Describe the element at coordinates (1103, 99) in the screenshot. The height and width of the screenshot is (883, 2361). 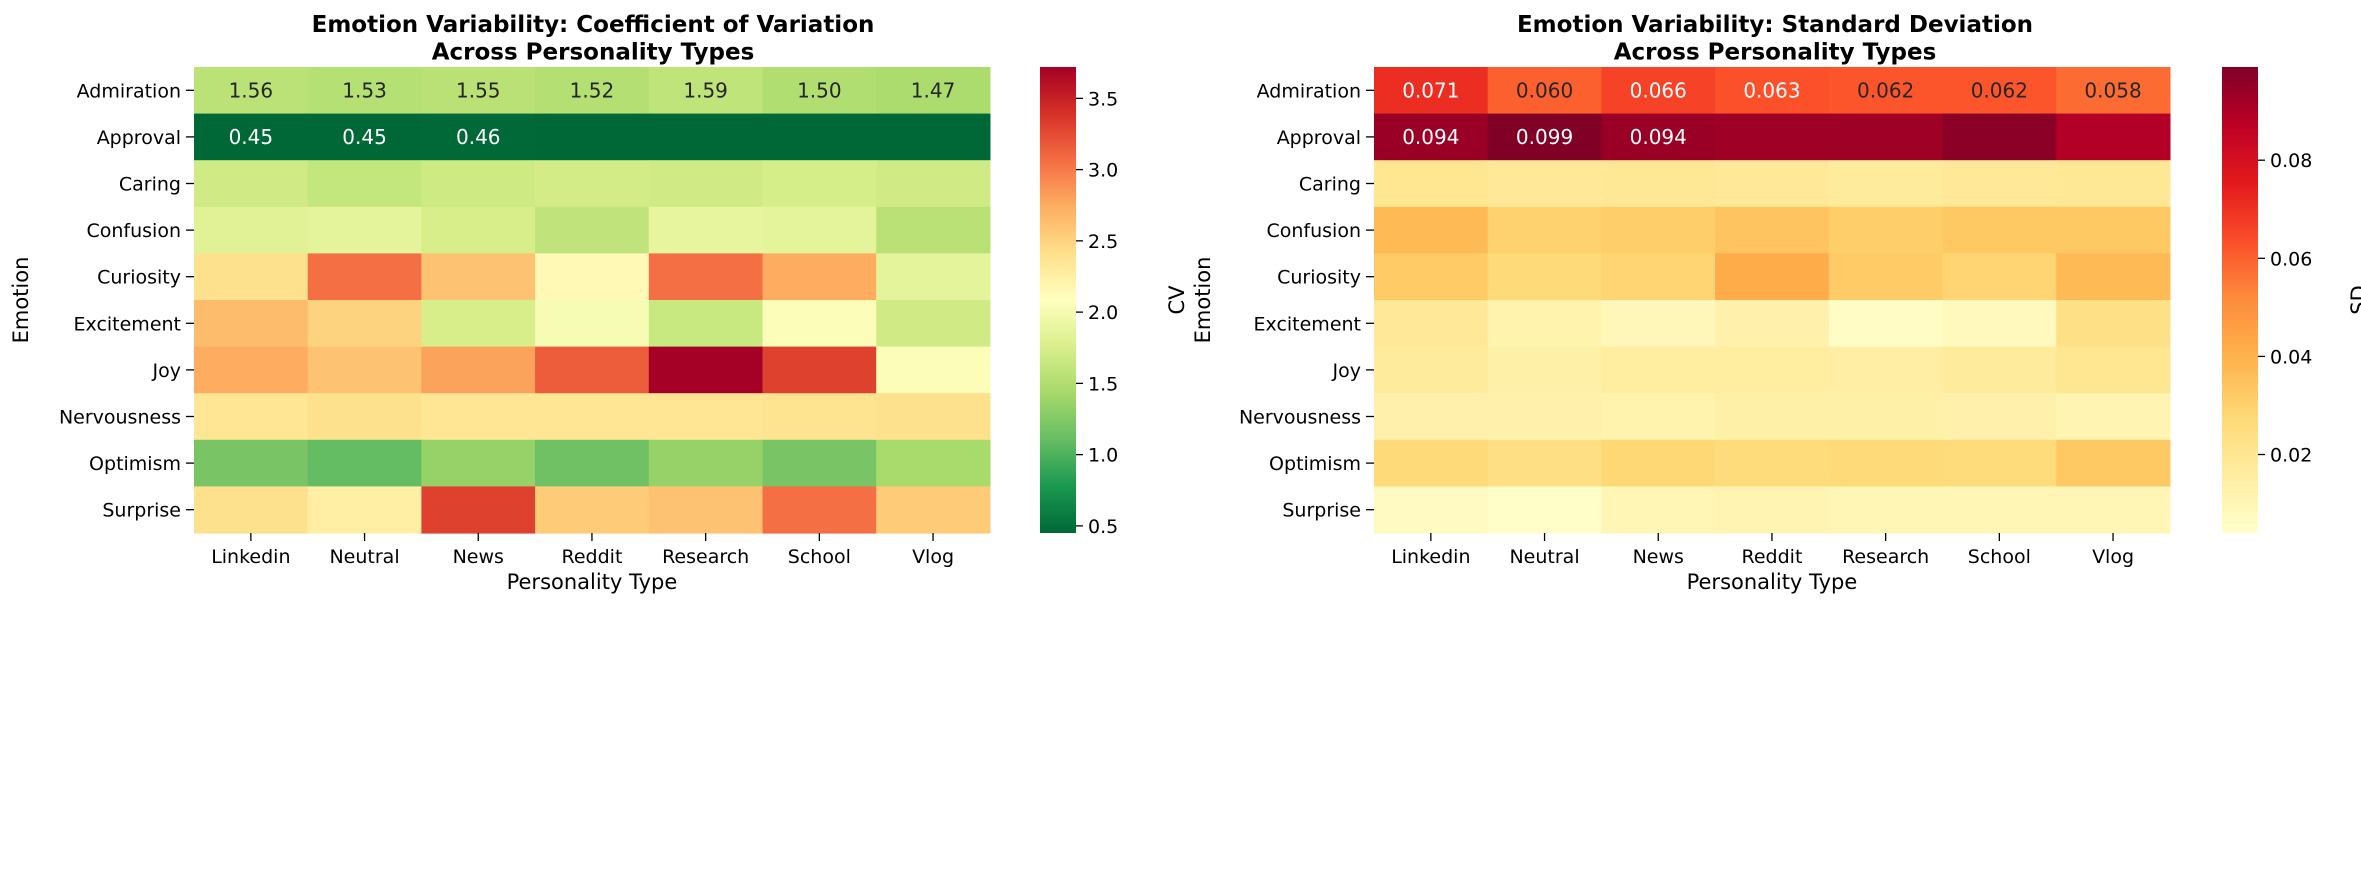
I see `colorbar-tick-label: 3.5` at that location.